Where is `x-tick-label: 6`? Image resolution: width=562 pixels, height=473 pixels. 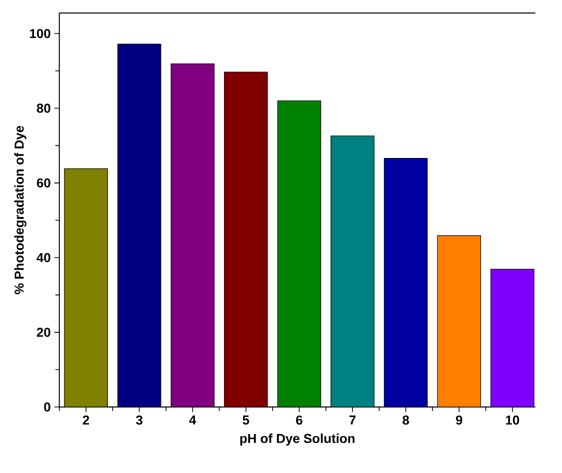
x-tick-label: 6 is located at coordinates (299, 420).